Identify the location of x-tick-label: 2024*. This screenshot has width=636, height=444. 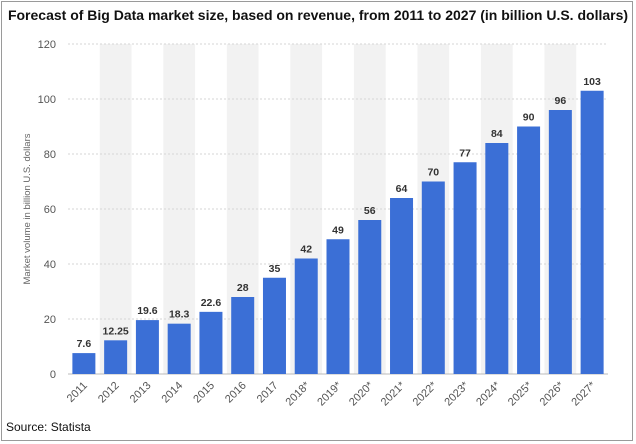
(488, 393).